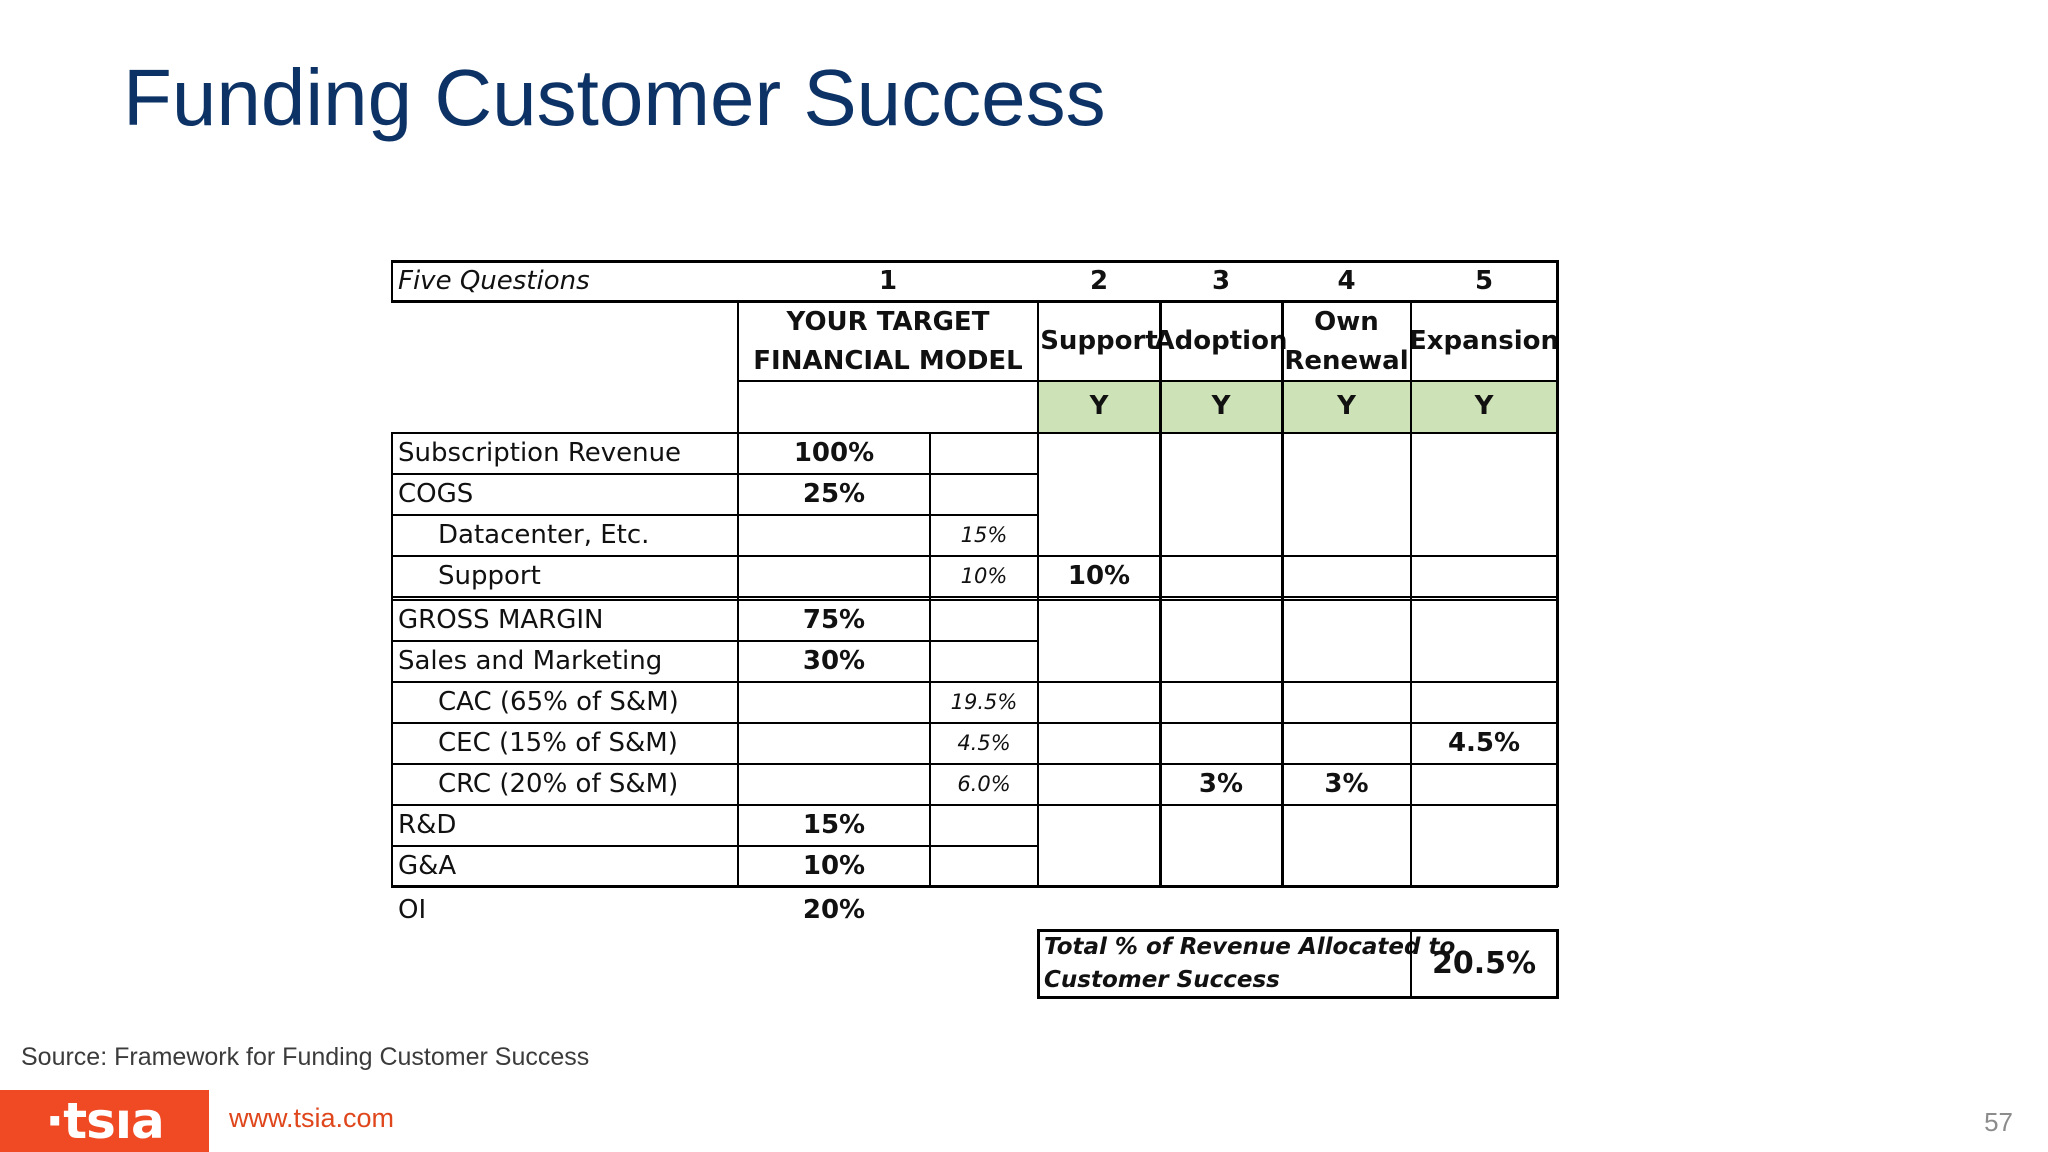 Image resolution: width=2048 pixels, height=1152 pixels. Describe the element at coordinates (984, 743) in the screenshot. I see `row-sub-pct: 4.5%` at that location.